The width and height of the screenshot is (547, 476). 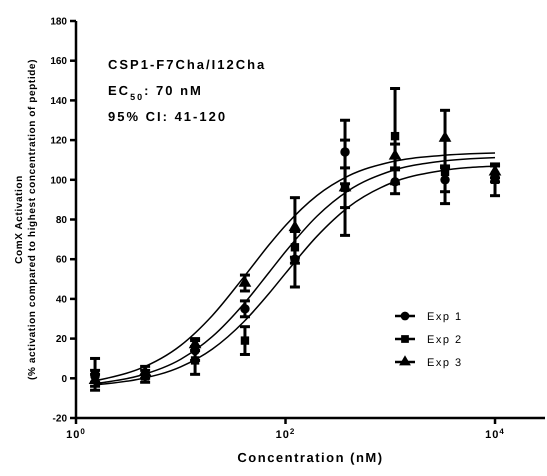 What do you see at coordinates (445, 316) in the screenshot?
I see `legend-label: Exp 1` at bounding box center [445, 316].